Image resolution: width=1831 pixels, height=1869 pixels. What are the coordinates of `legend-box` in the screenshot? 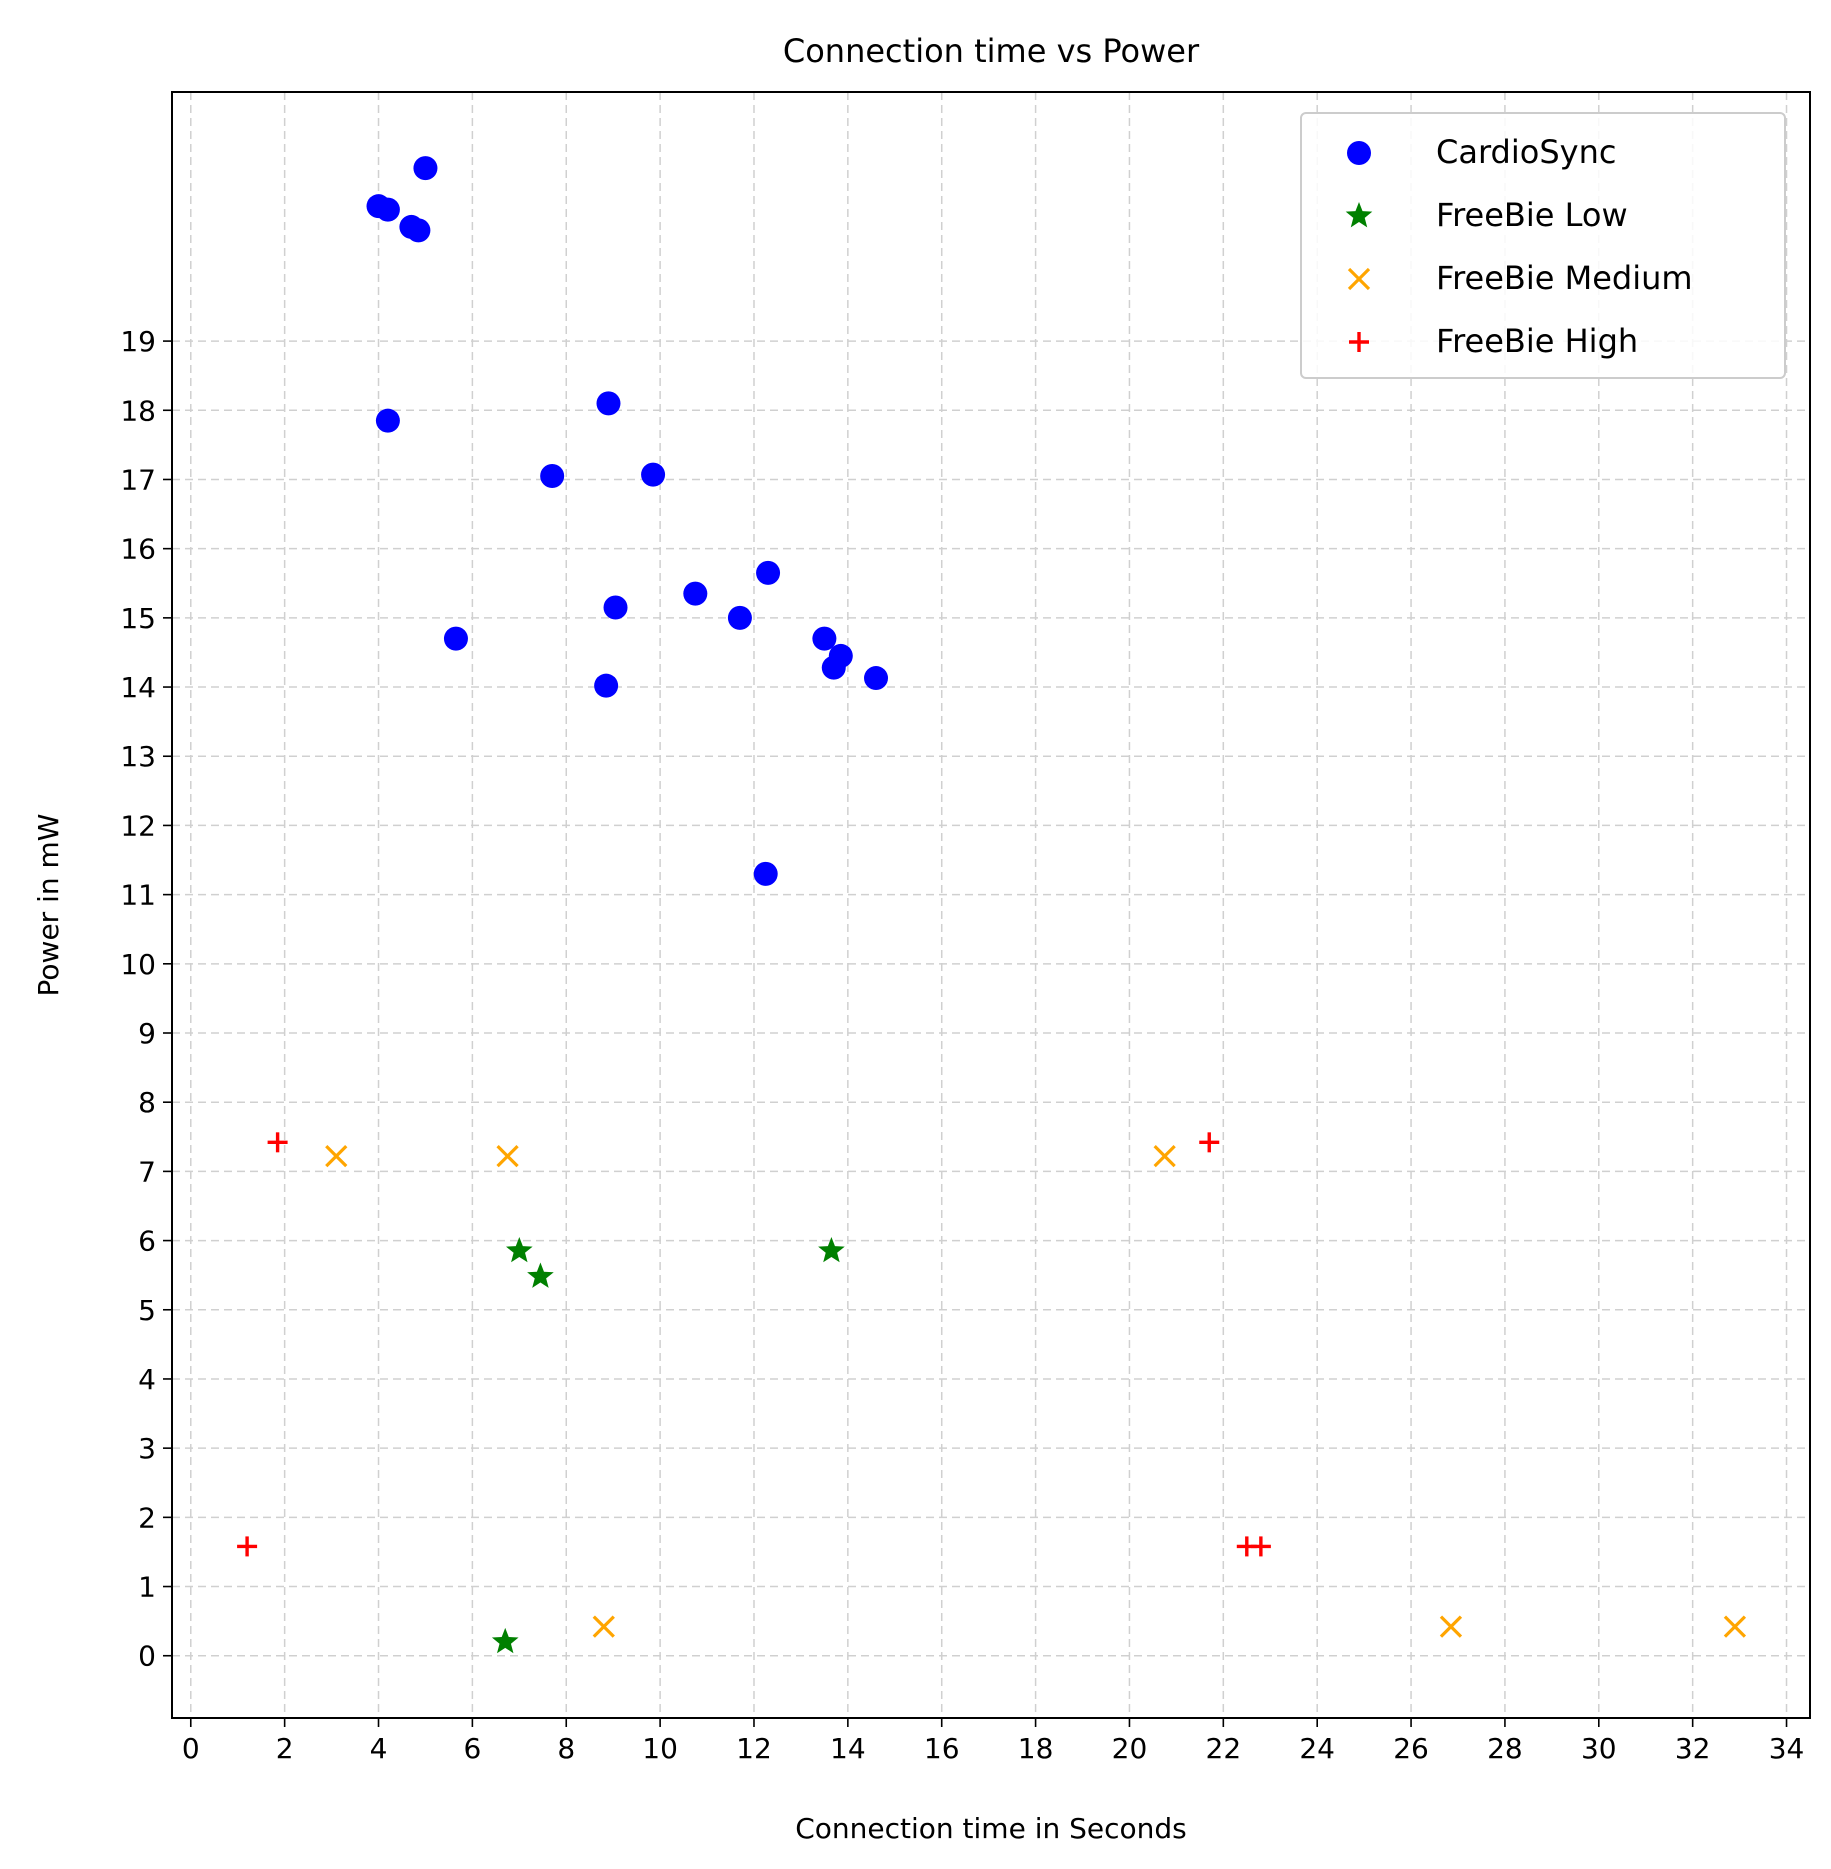 It's located at (1543, 245).